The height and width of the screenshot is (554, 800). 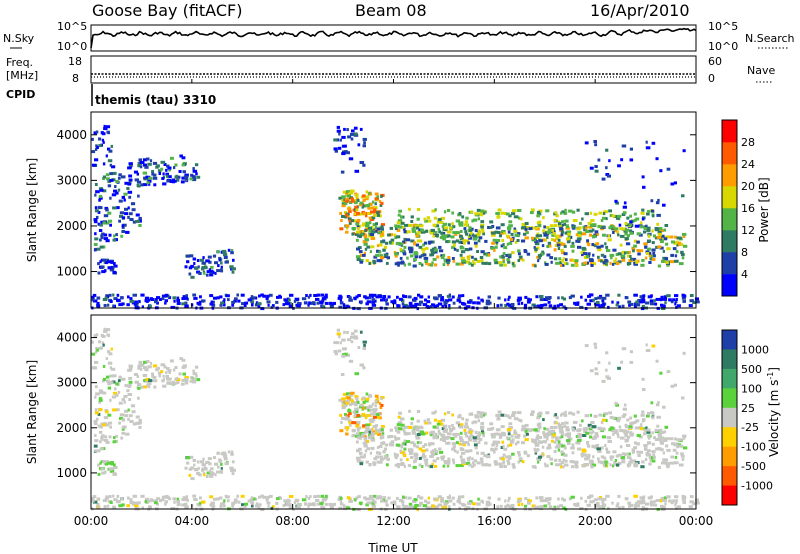 What do you see at coordinates (748, 208) in the screenshot?
I see `power-colorbar-tick: 16` at bounding box center [748, 208].